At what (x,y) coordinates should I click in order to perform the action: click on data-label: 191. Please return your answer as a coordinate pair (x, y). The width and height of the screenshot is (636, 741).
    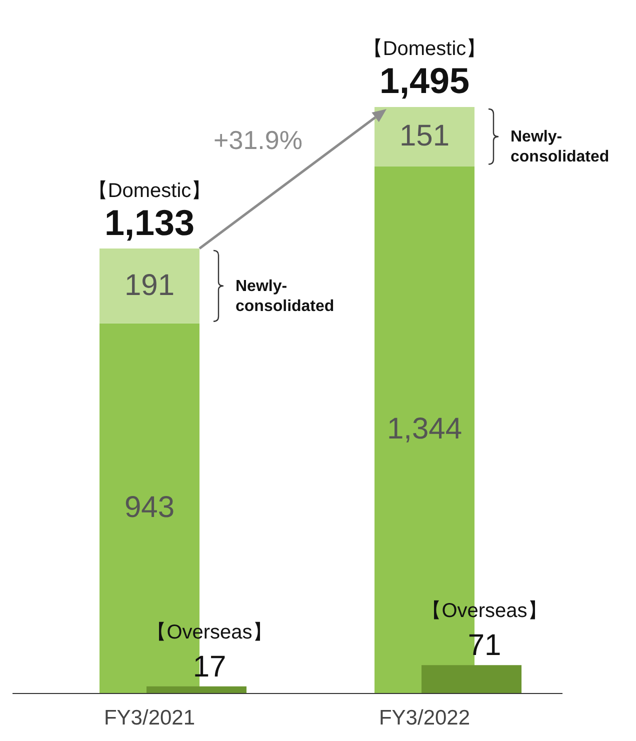
    Looking at the image, I should click on (149, 285).